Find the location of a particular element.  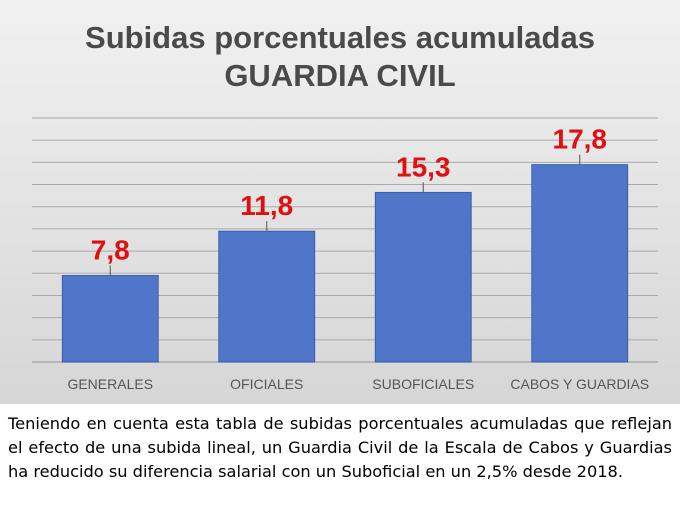

chart-title: Subidas porcentuales acumuladas is located at coordinates (340, 37).